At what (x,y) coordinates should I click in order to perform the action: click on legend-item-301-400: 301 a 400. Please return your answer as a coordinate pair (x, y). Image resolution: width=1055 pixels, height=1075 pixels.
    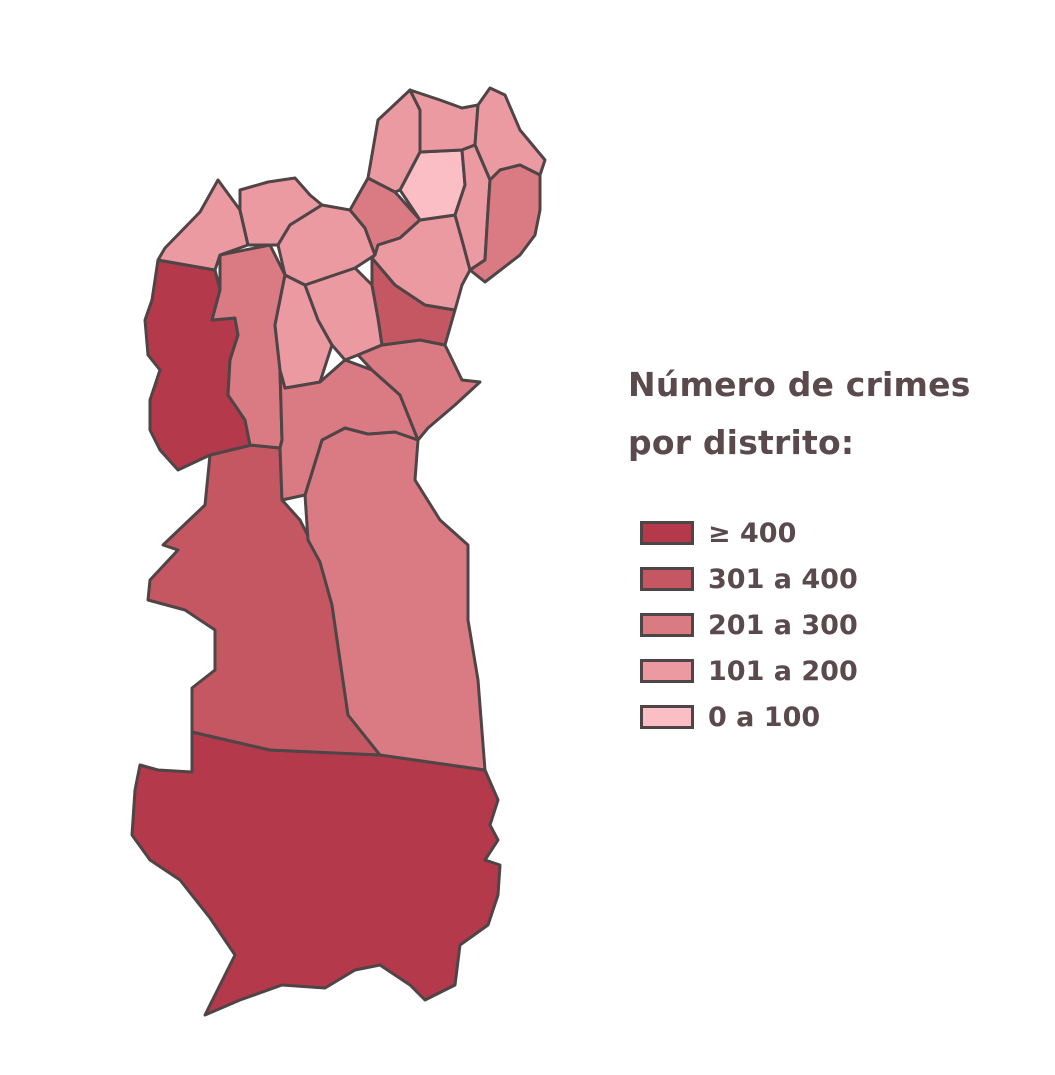
    Looking at the image, I should click on (834, 579).